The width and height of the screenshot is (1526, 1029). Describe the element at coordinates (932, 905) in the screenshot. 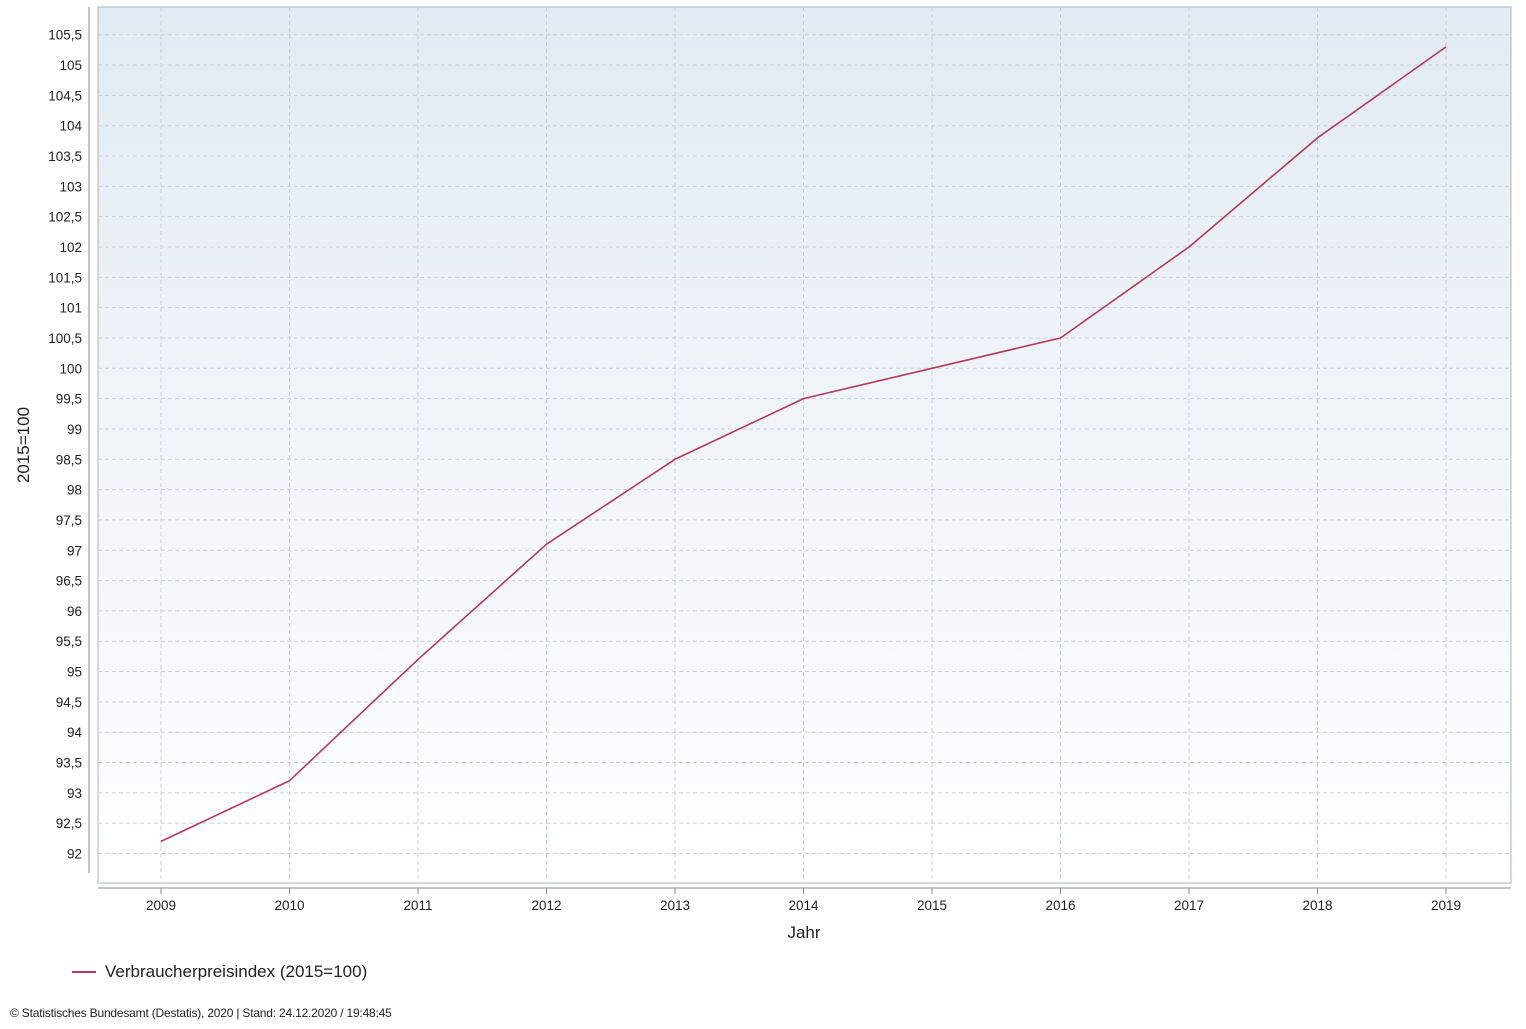

I see `x-tick-label: 2015` at that location.